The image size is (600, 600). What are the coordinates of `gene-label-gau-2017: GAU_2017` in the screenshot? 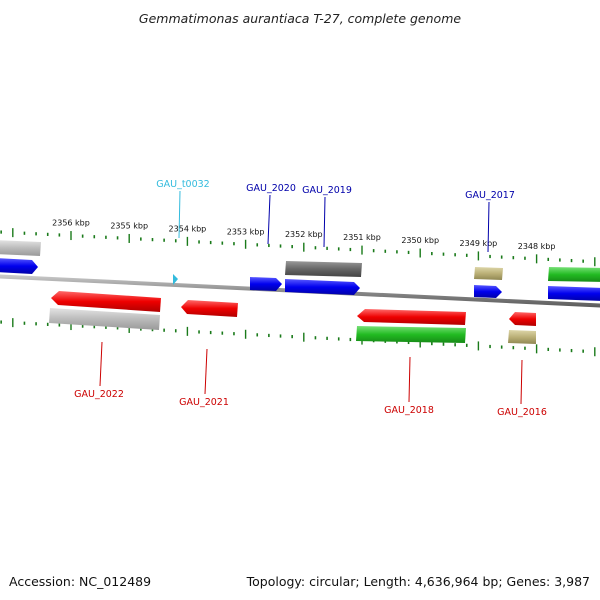 It's located at (490, 195).